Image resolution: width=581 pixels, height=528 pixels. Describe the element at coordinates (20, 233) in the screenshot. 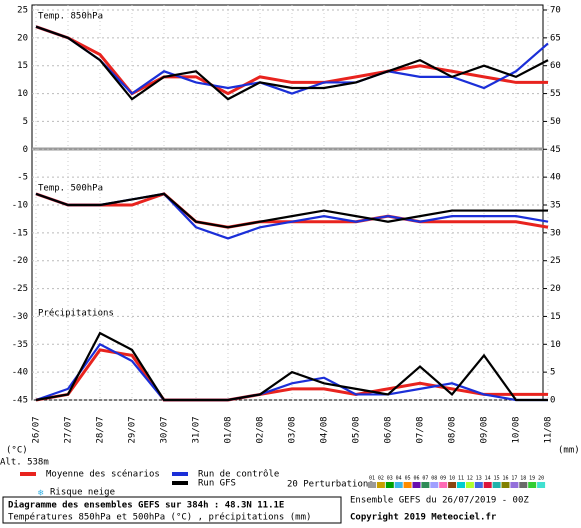

I see `y-tick-label: -15` at that location.